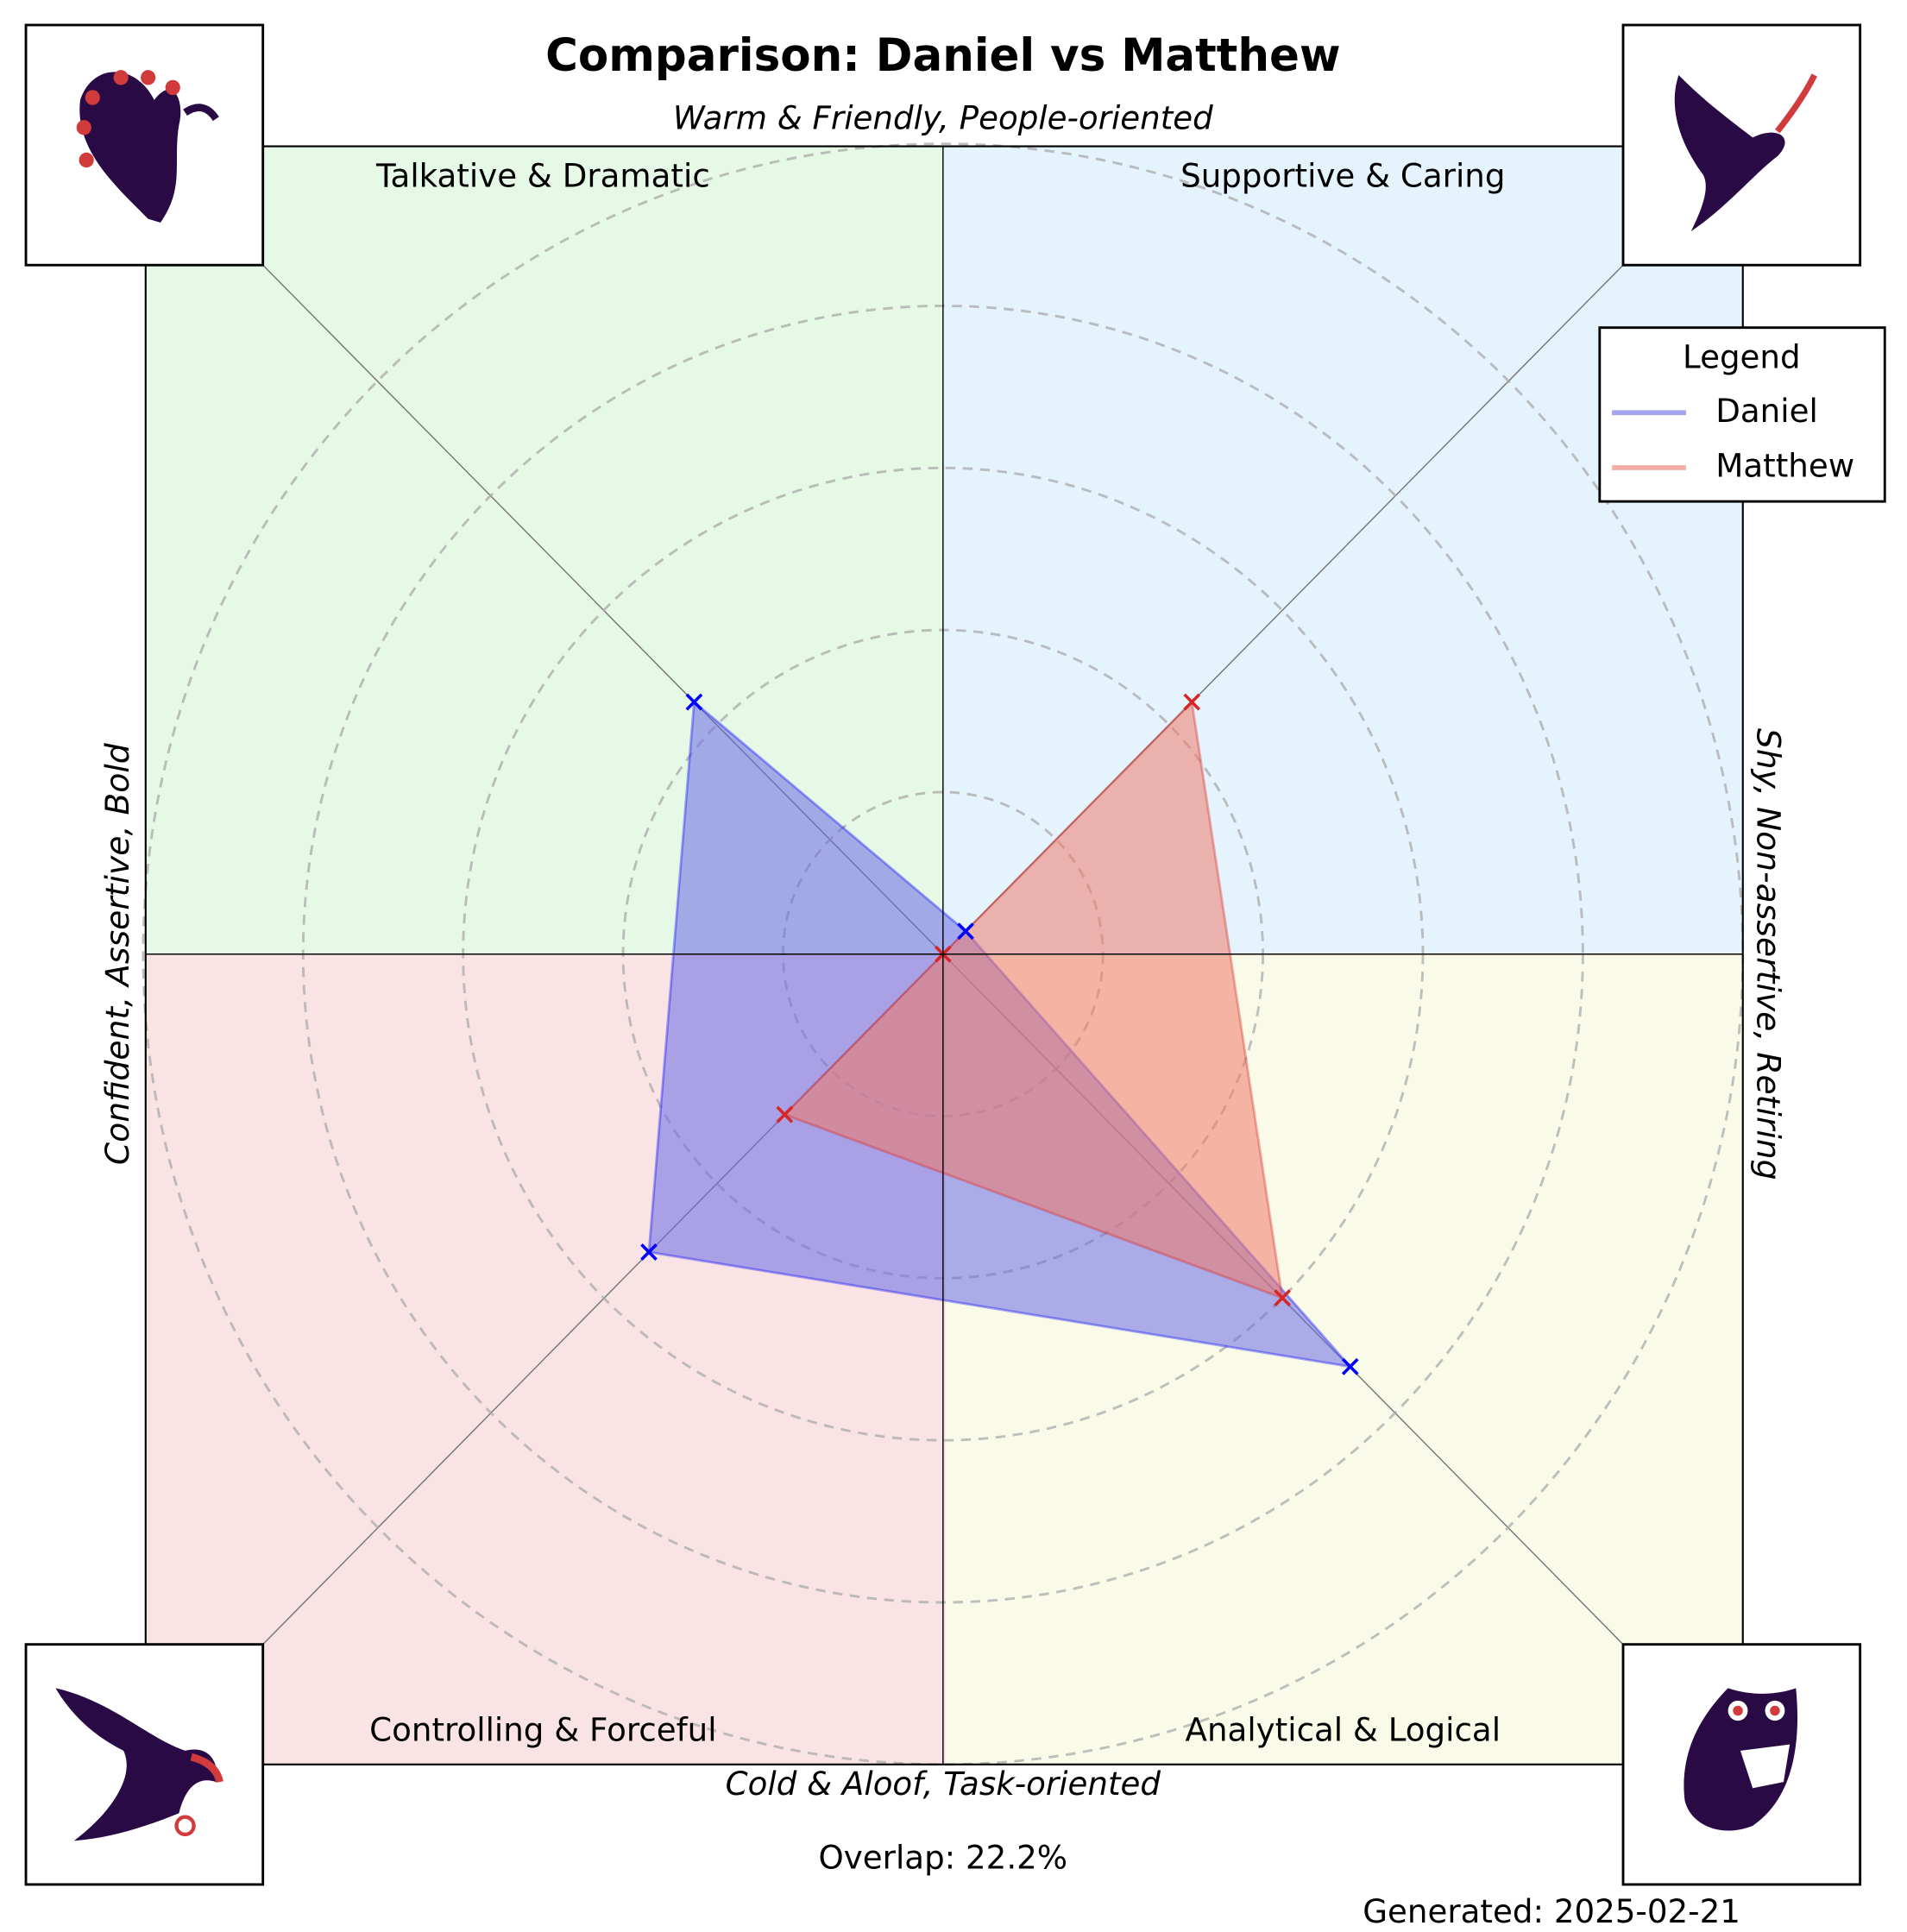  Describe the element at coordinates (1742, 145) in the screenshot. I see `icon-dove` at that location.